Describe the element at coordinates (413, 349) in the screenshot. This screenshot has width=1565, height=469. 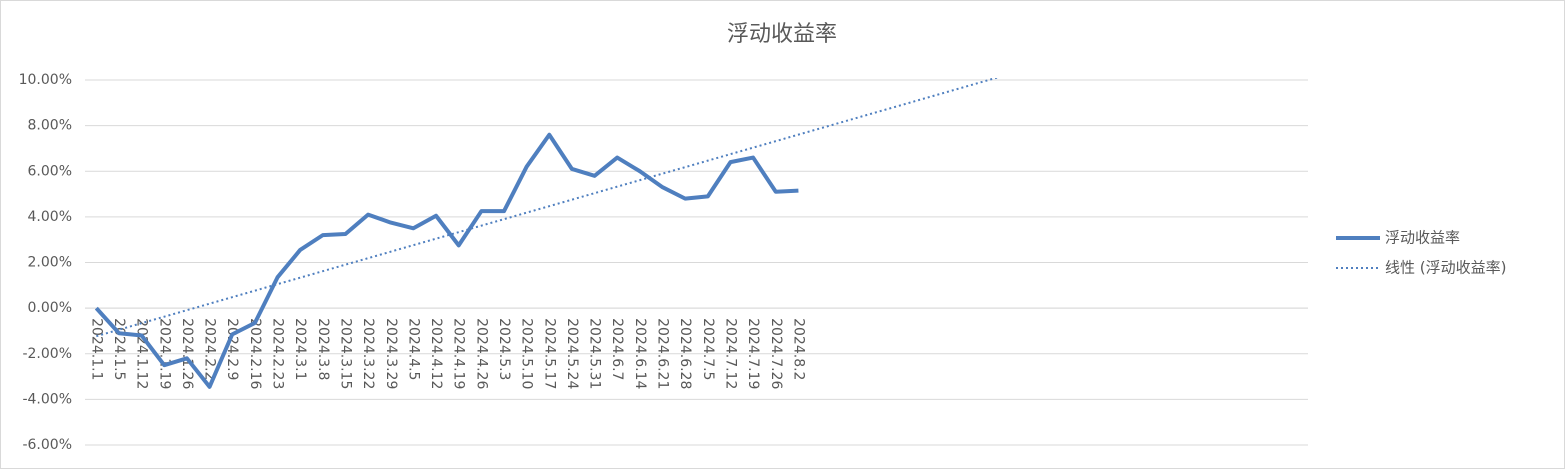
I see `x-tick-label: 2024.4.5` at that location.